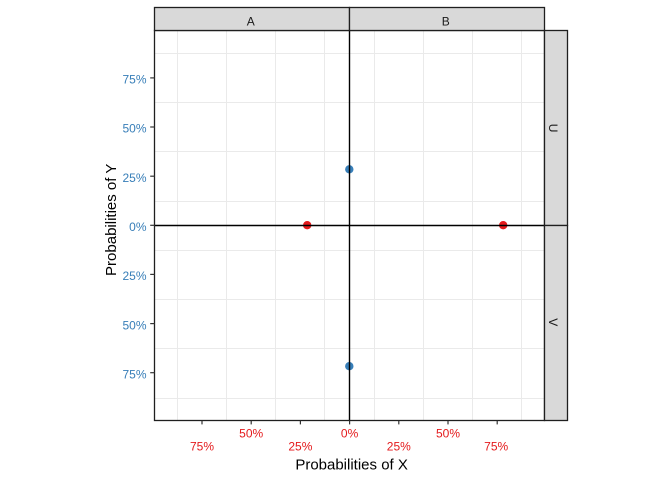 This screenshot has height=480, width=672. Describe the element at coordinates (446, 22) in the screenshot. I see `svg-text: B` at that location.